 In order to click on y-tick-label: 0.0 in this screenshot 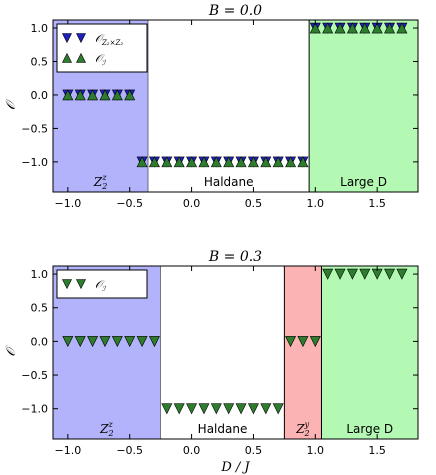, I will do `click(40, 95)`.